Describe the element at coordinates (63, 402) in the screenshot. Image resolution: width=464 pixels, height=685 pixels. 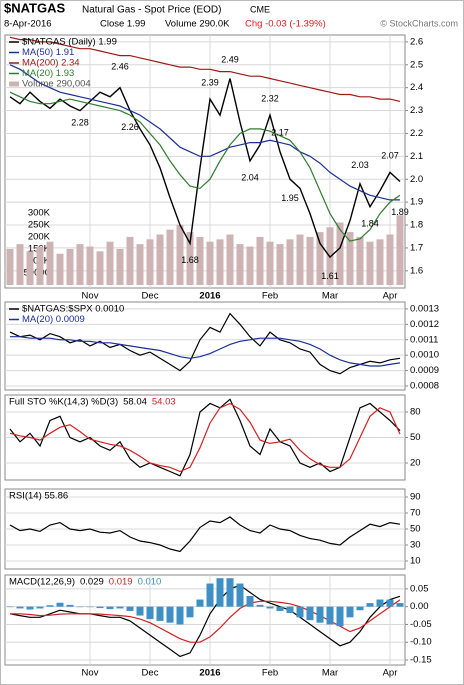
I see `panel-title: Full STO %K(14,3) %D(3)` at that location.